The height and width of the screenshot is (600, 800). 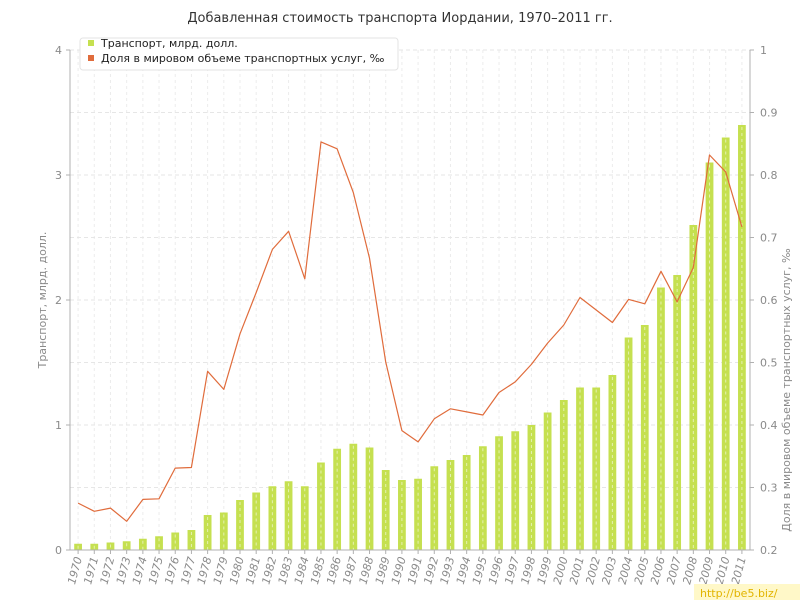 What do you see at coordinates (769, 113) in the screenshot?
I see `y-tick-label-right: 0.9` at bounding box center [769, 113].